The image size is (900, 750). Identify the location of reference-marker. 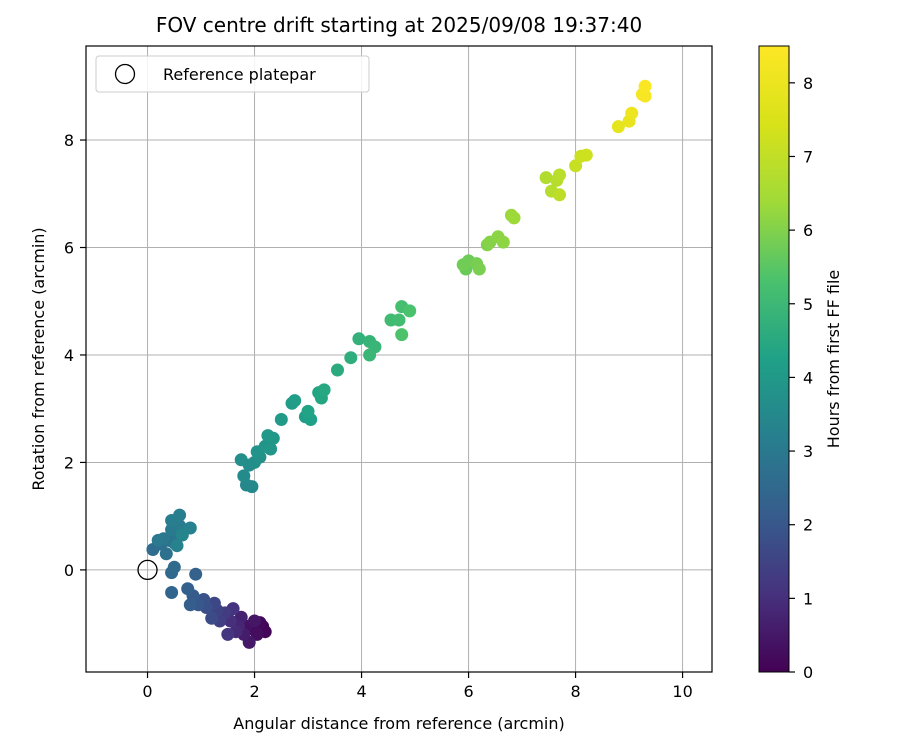
(147, 570).